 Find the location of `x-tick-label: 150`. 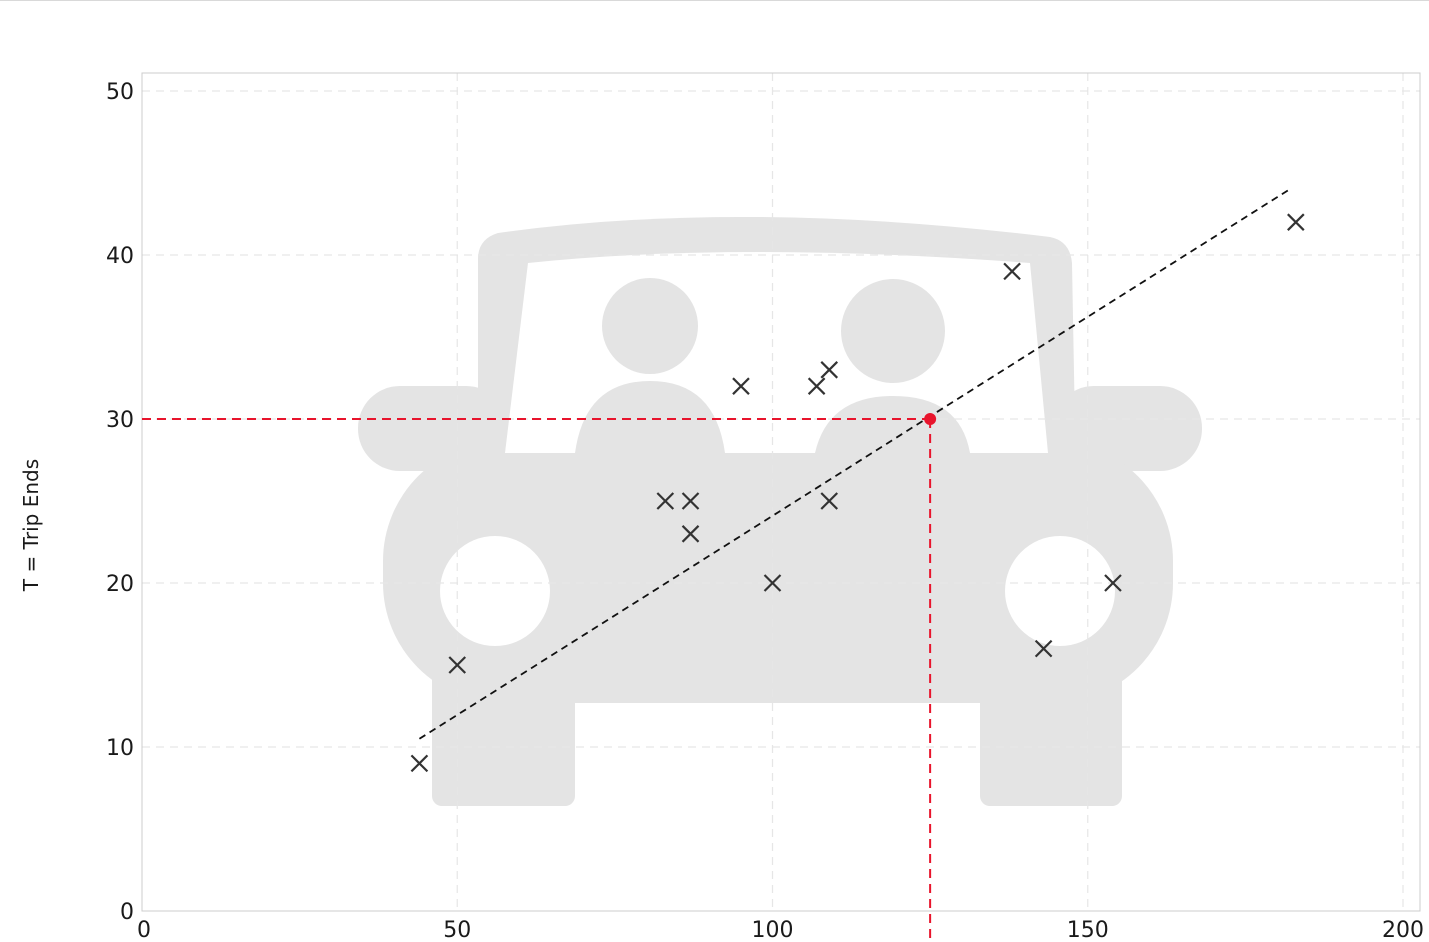

x-tick-label: 150 is located at coordinates (1088, 930).